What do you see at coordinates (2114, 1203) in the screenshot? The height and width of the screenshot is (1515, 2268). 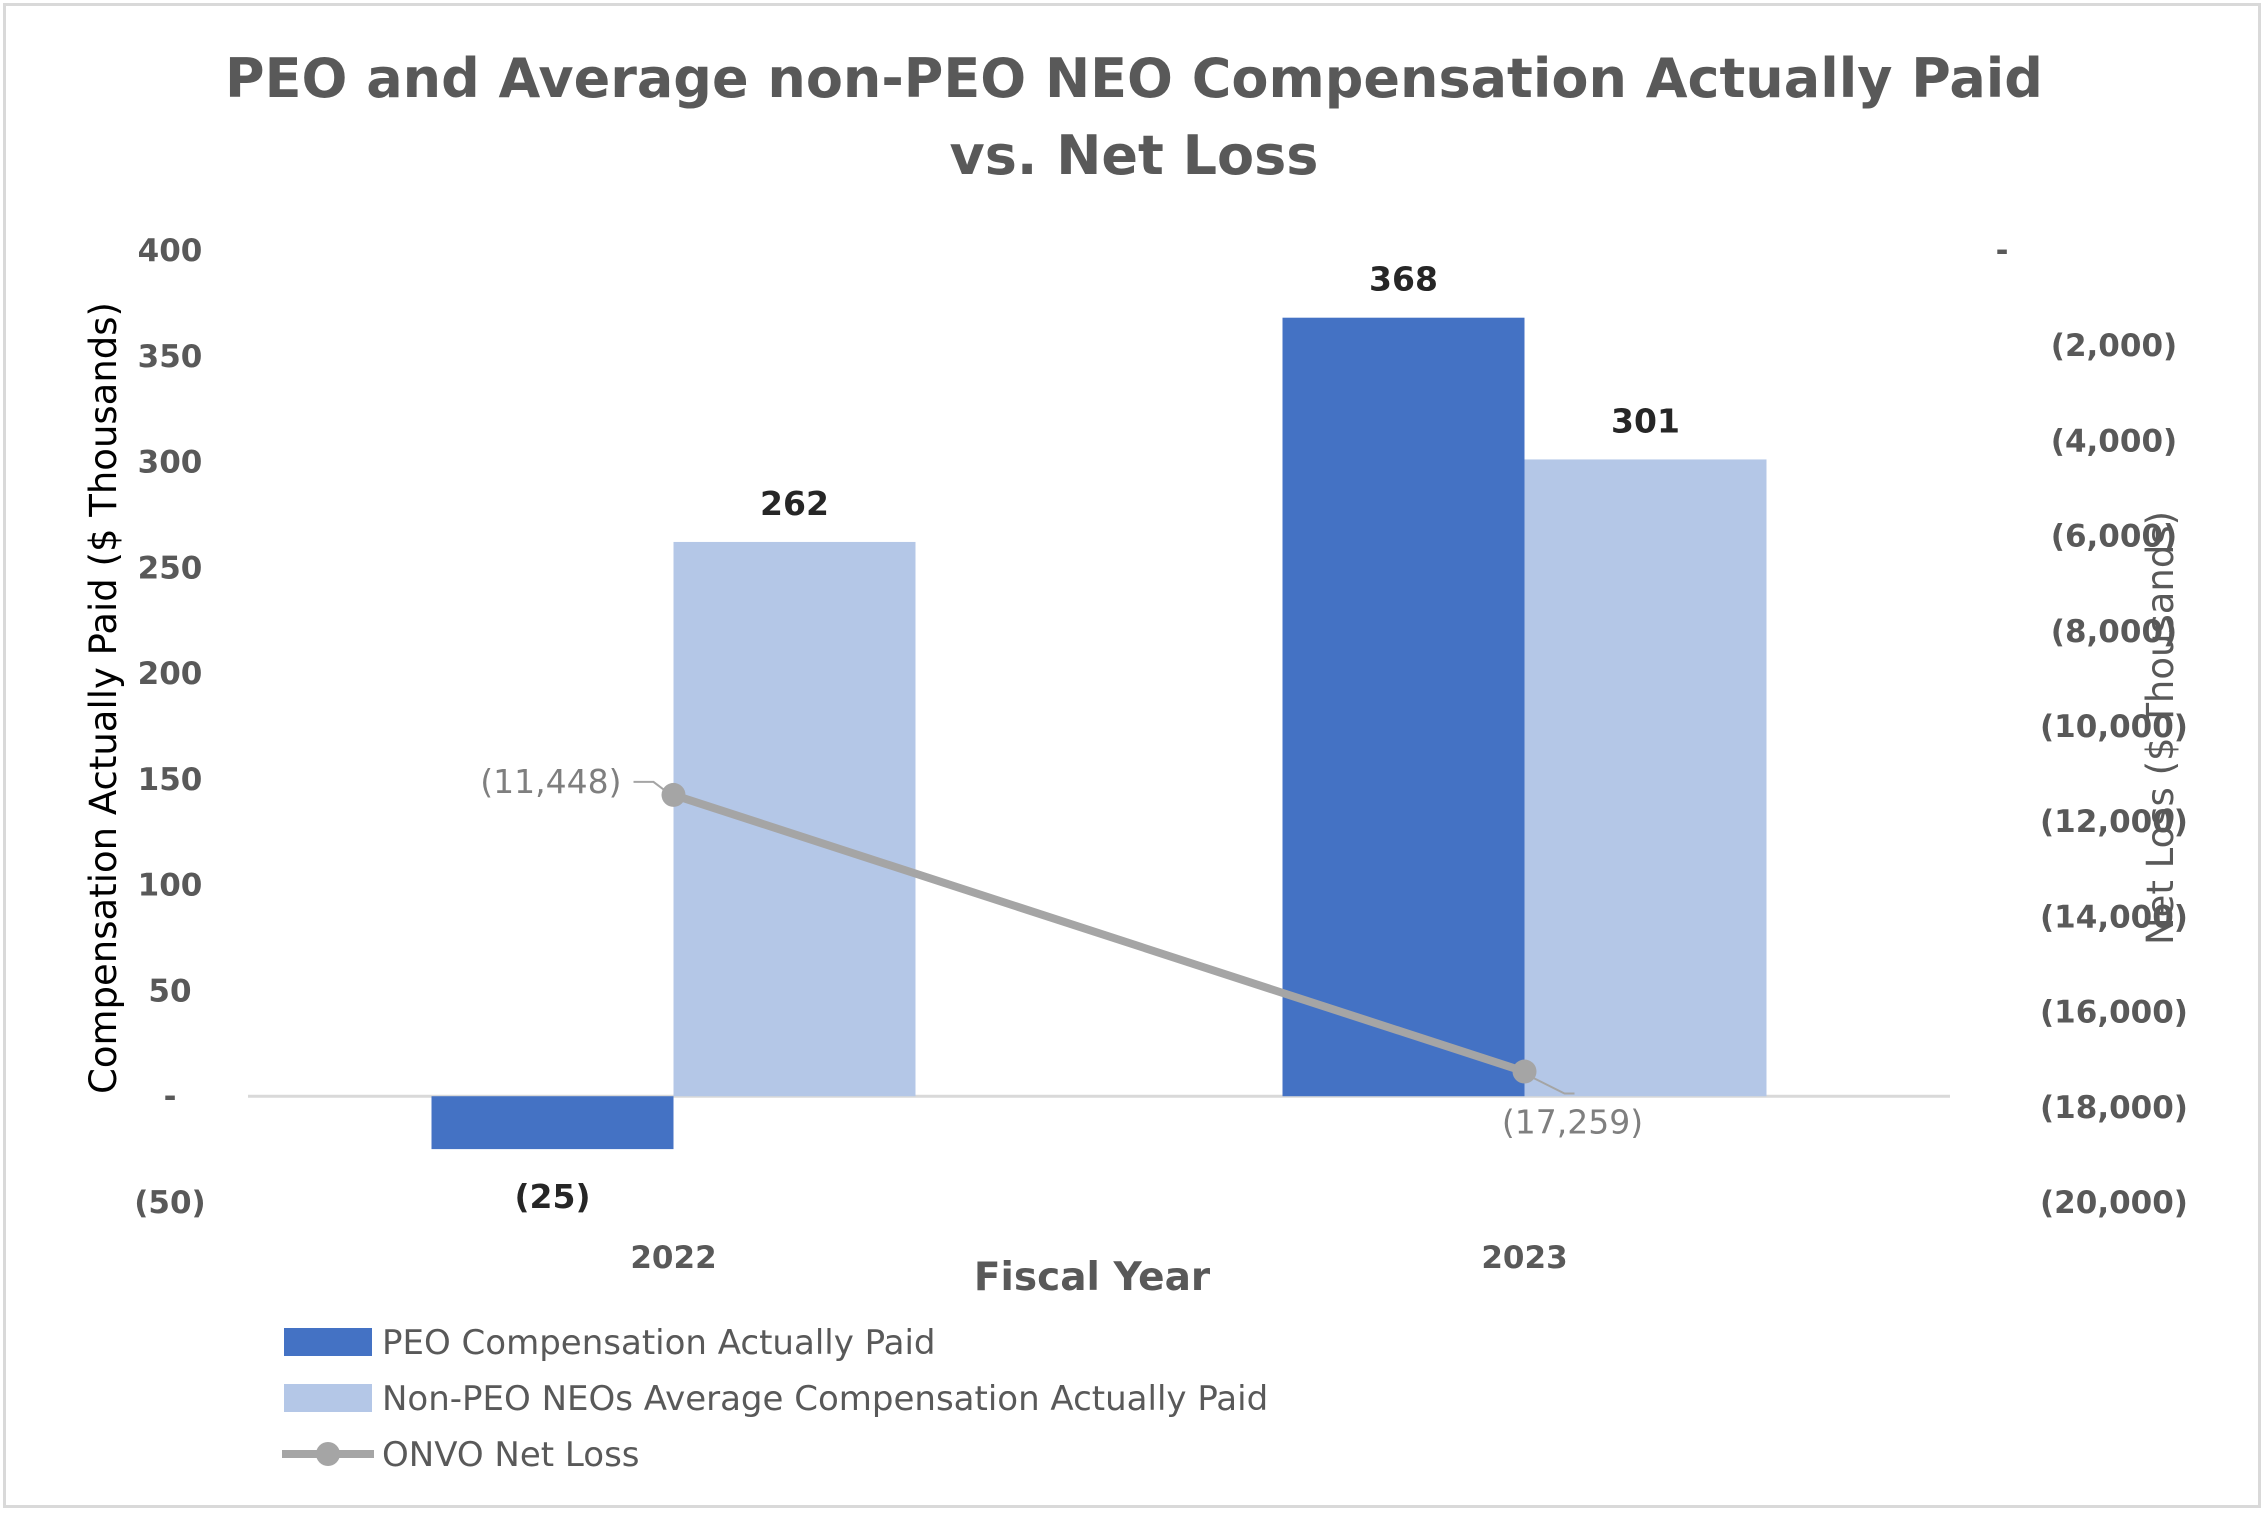 I see `right-axis-tick-label: (20,000)` at bounding box center [2114, 1203].